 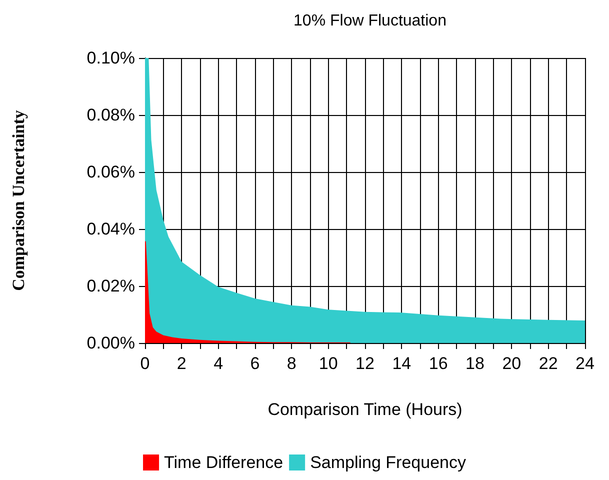 What do you see at coordinates (585, 363) in the screenshot?
I see `x-tick-label: 24` at bounding box center [585, 363].